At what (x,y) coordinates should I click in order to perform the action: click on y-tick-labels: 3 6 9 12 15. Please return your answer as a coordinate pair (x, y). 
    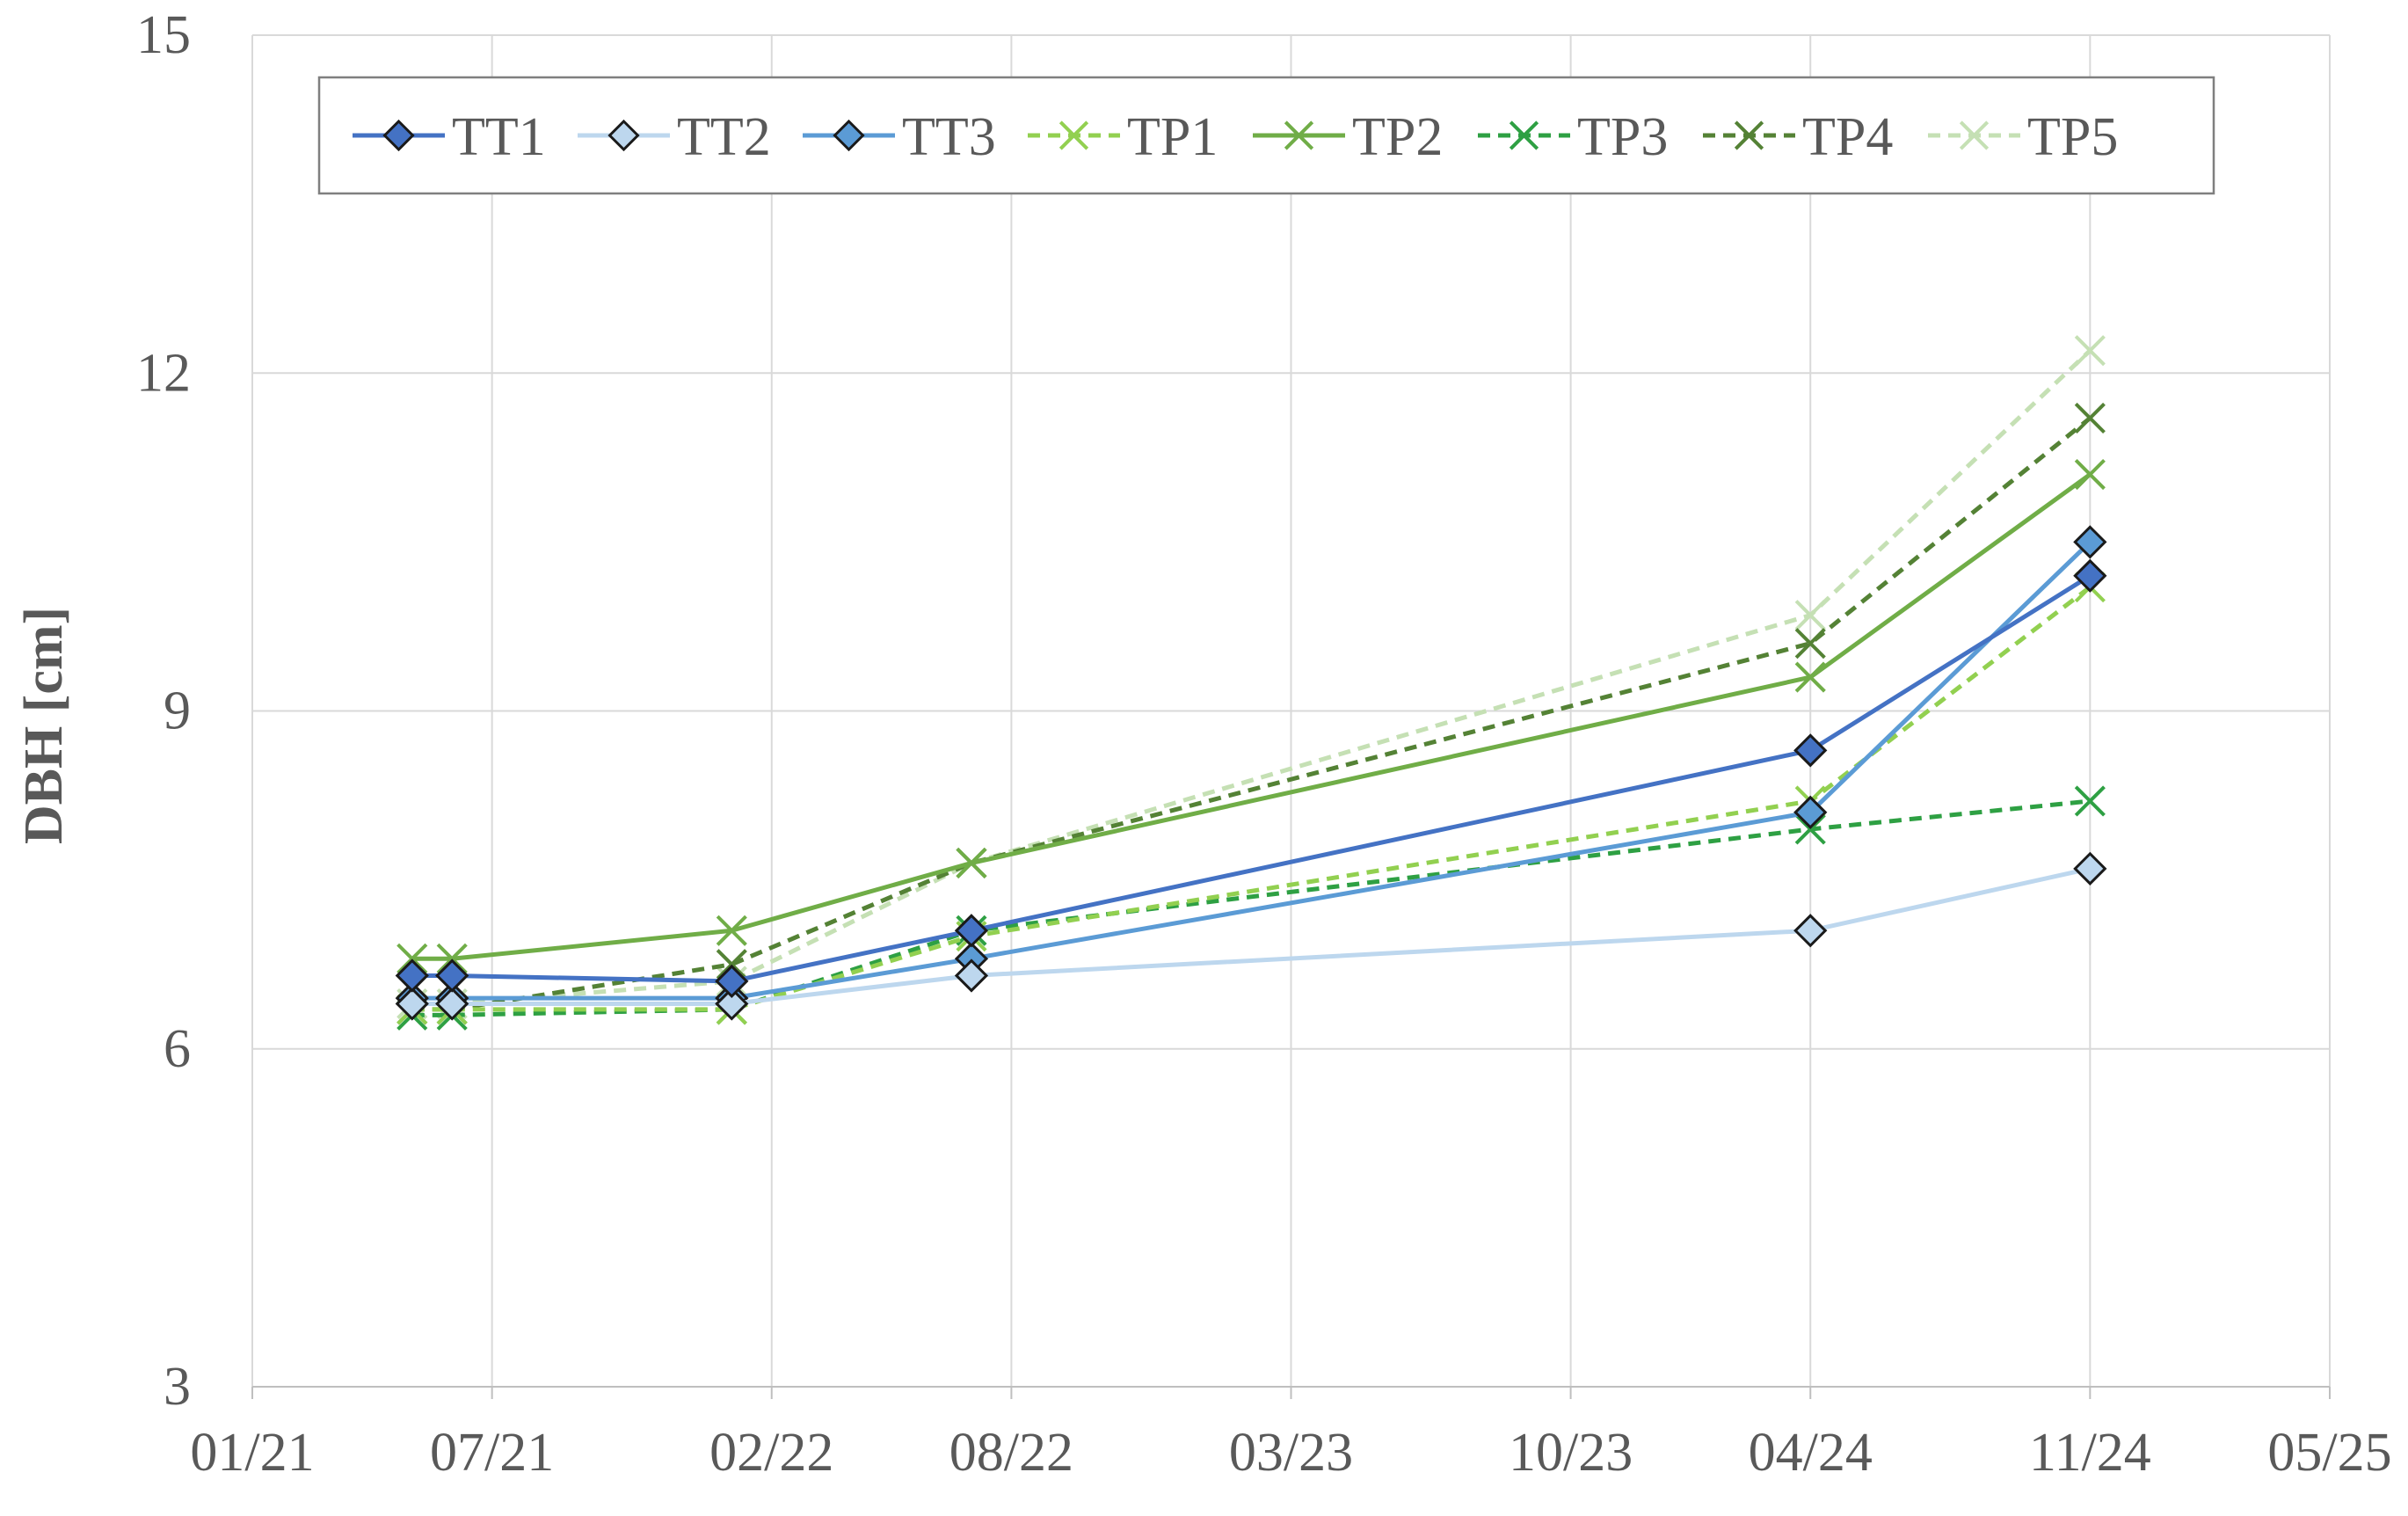
    Looking at the image, I should click on (163, 711).